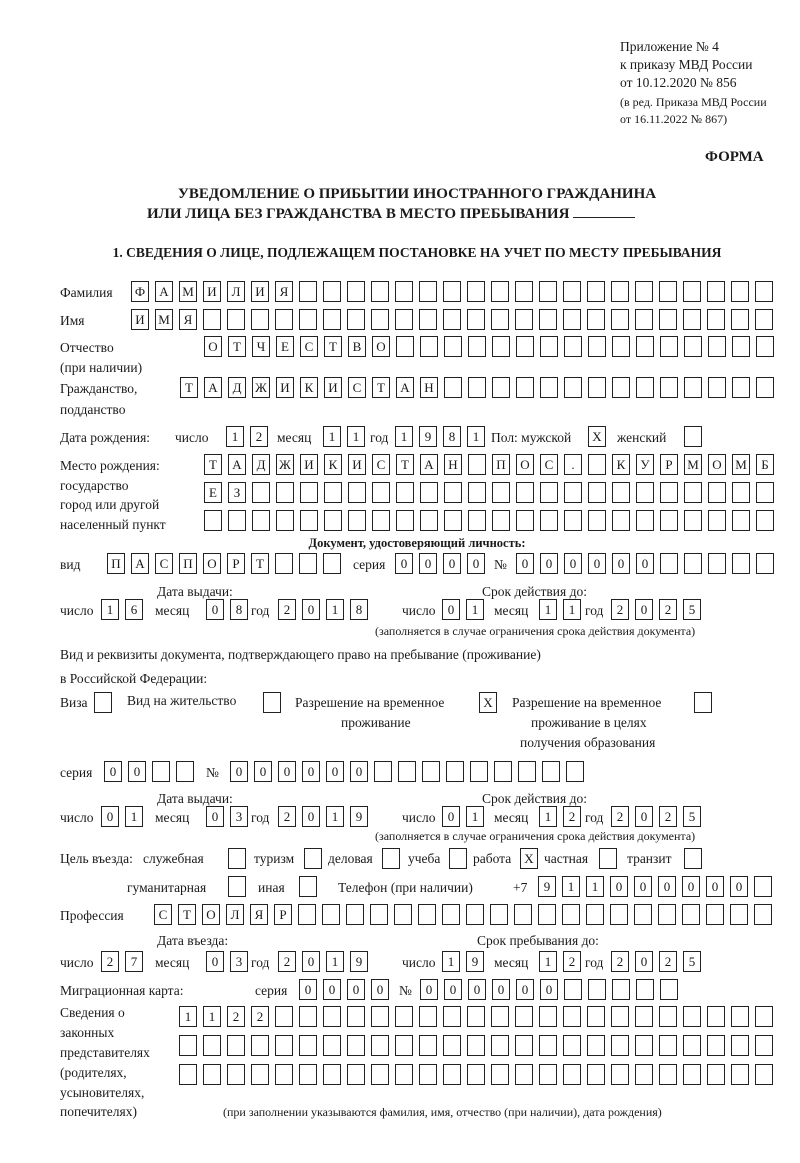 Image resolution: width=800 pixels, height=1163 pixels. I want to click on temp-residence-checkbox: X, so click(488, 702).